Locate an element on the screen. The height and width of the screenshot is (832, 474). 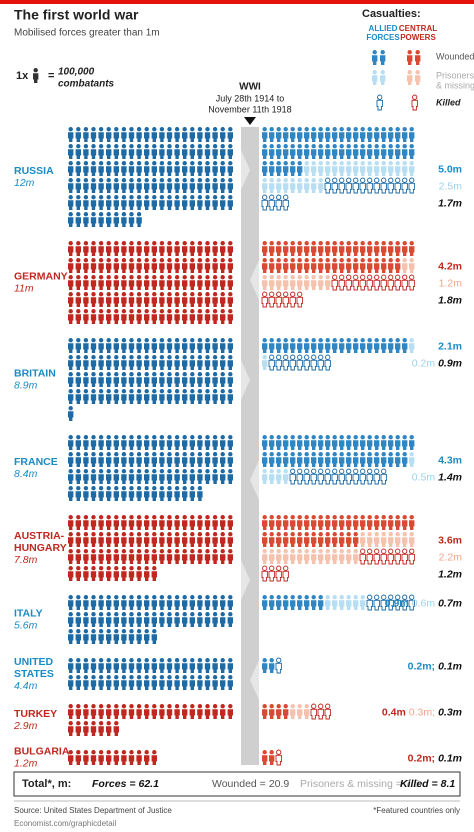
killed-label: 0.3m is located at coordinates (450, 712).